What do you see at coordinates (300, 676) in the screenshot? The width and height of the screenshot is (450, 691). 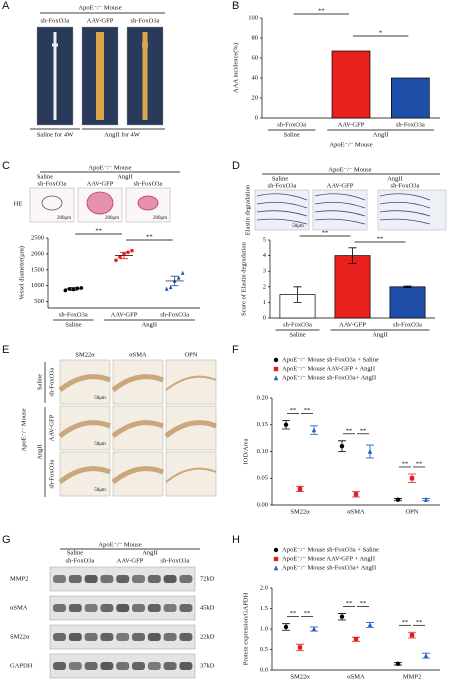 I see `x-tick-label: SM22α` at bounding box center [300, 676].